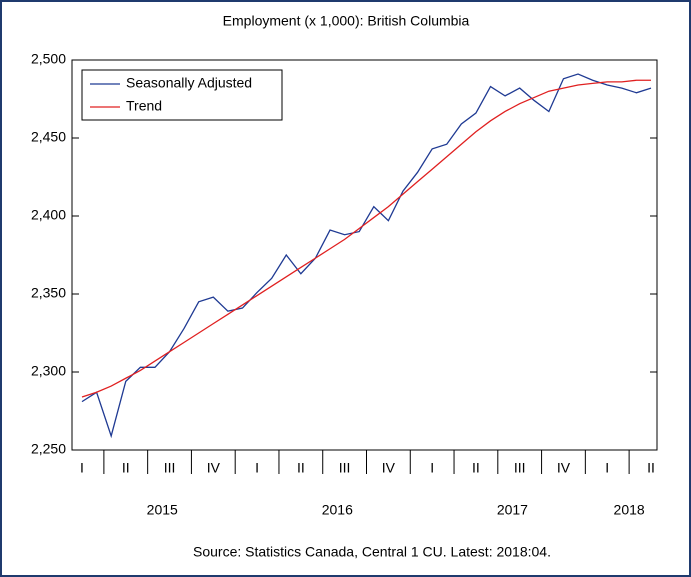 The width and height of the screenshot is (691, 577). I want to click on legend-label: Trend, so click(144, 106).